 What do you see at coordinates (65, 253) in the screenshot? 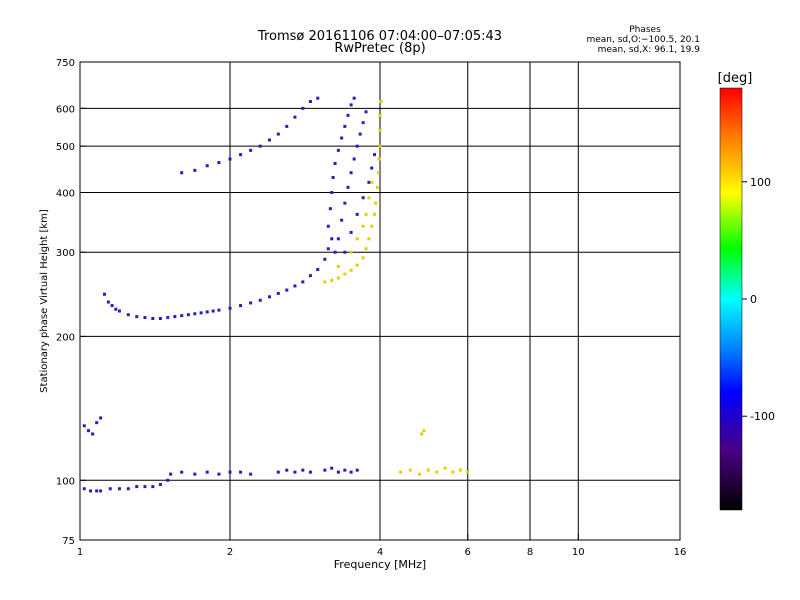
I see `y-tick-label: 300` at bounding box center [65, 253].